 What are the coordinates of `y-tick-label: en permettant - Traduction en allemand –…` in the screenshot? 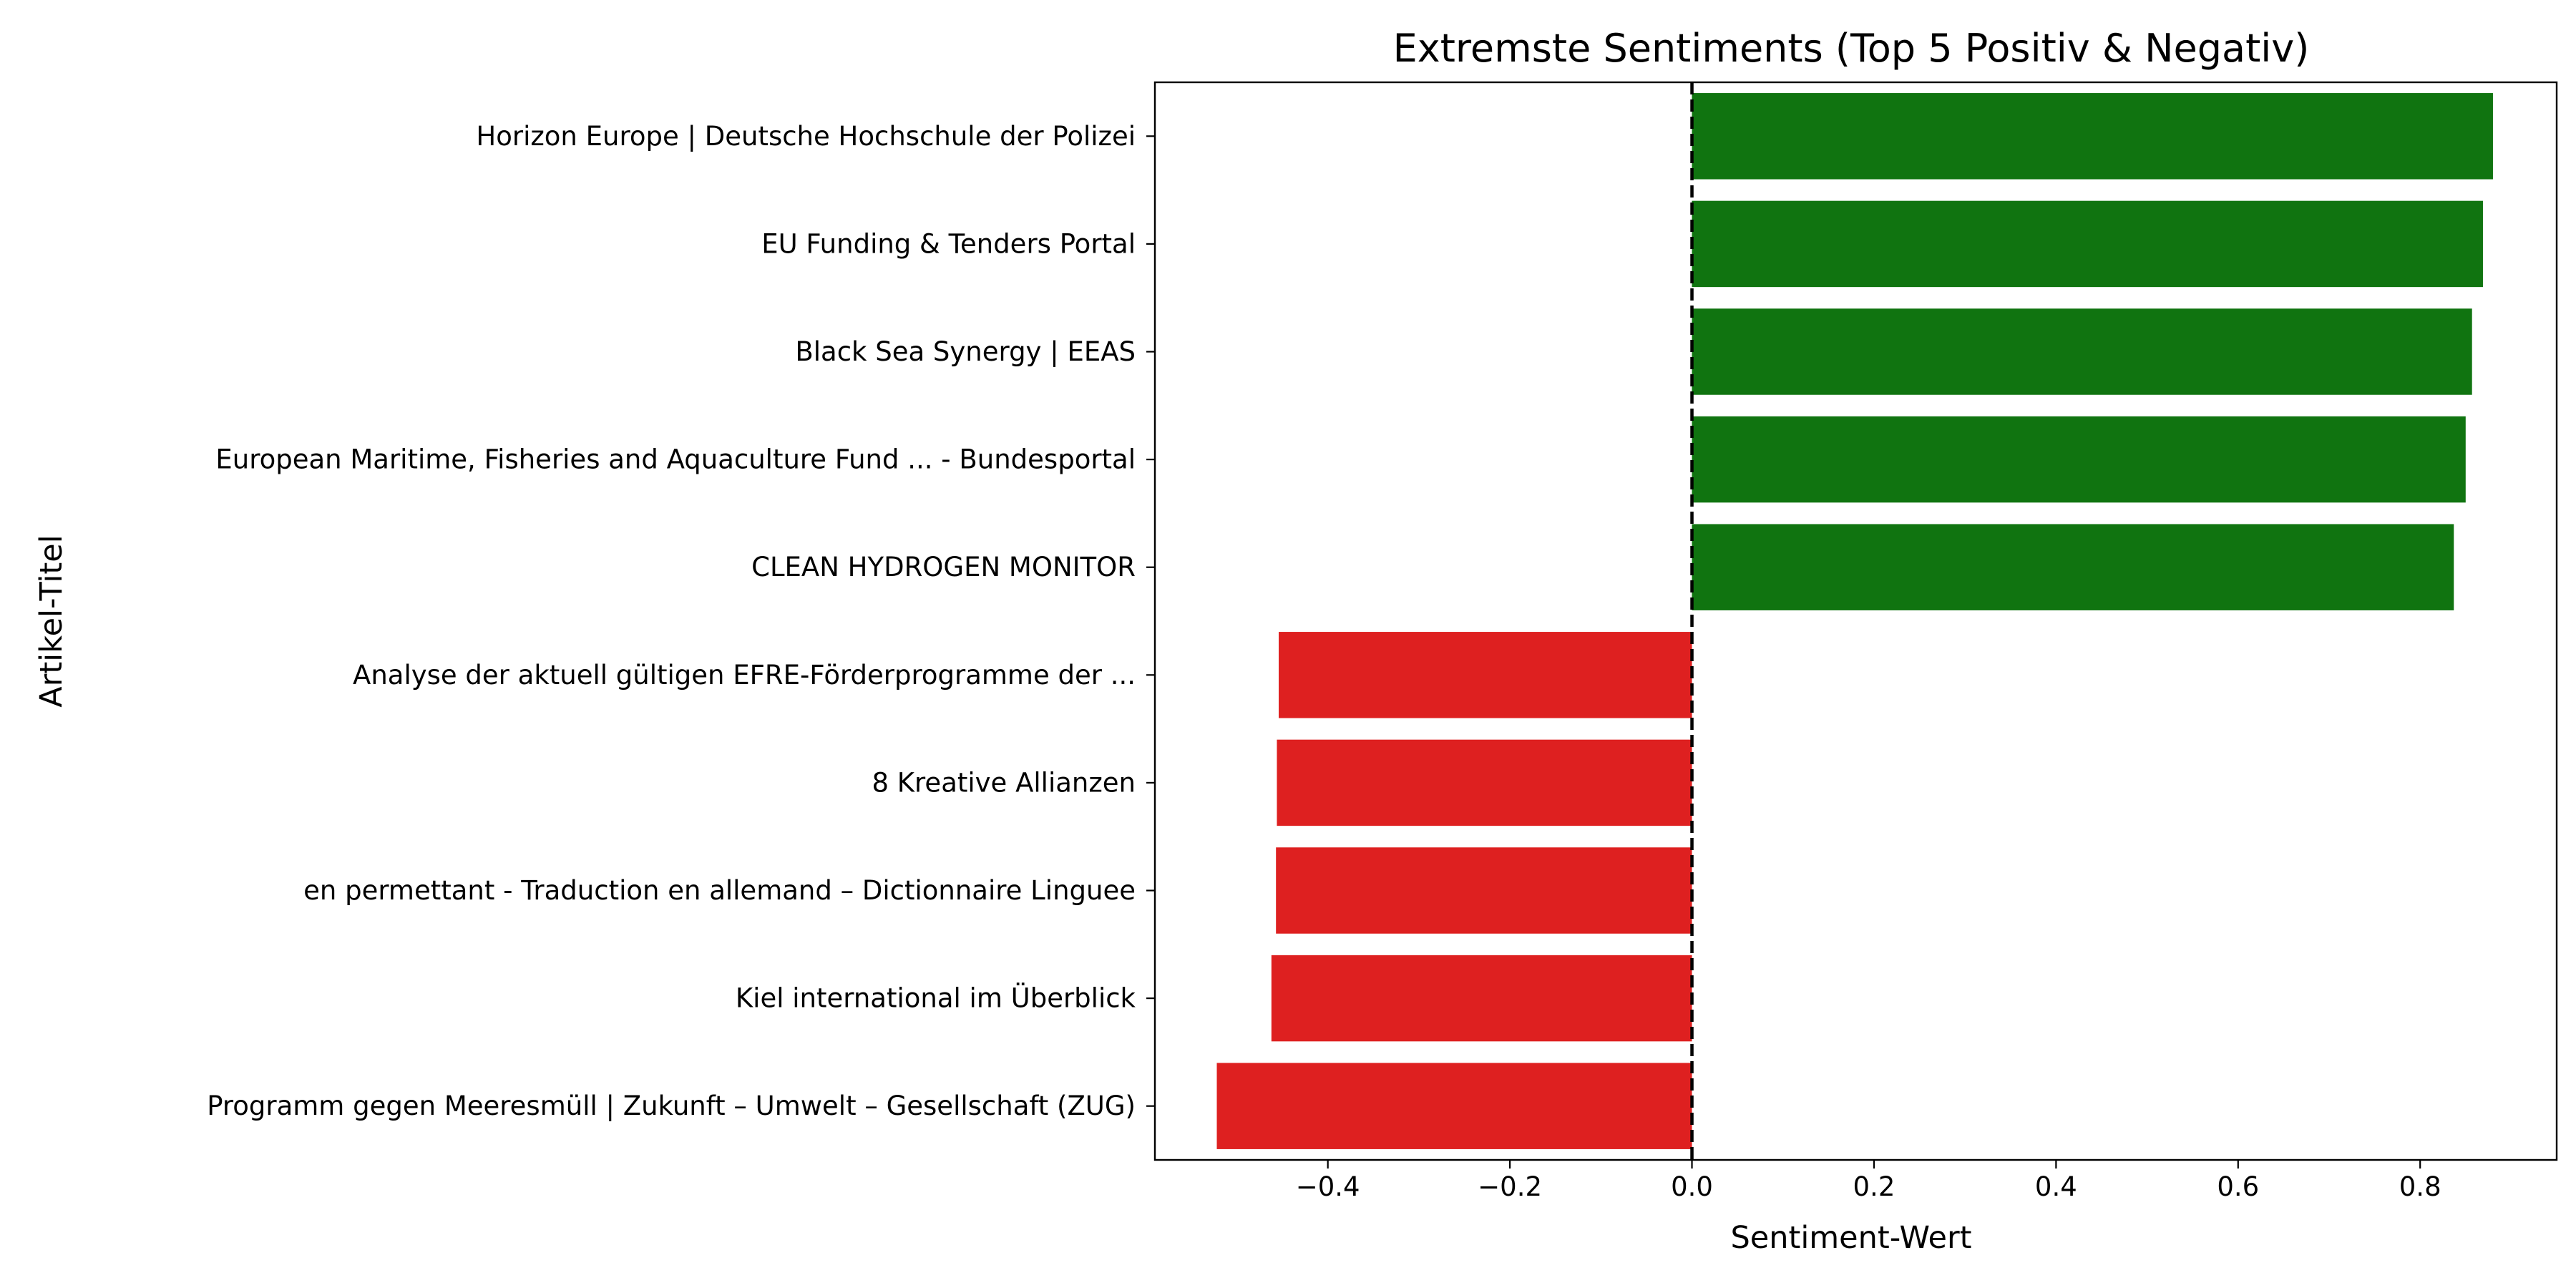 It's located at (719, 890).